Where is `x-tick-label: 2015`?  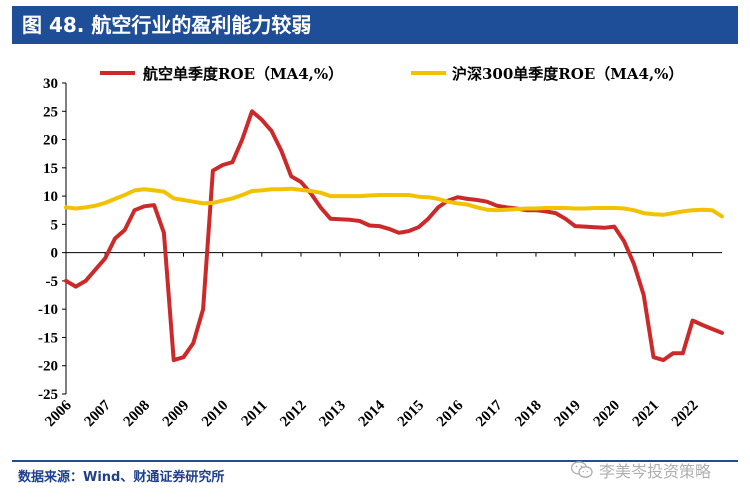 x-tick-label: 2015 is located at coordinates (411, 414).